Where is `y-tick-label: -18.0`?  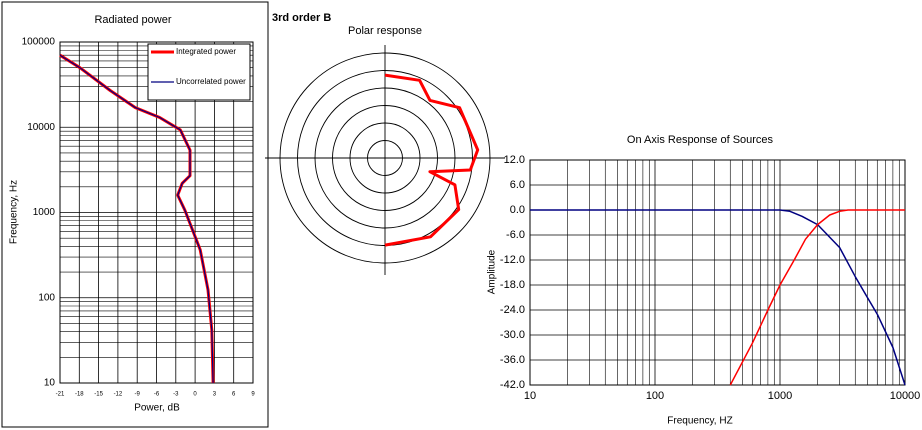 y-tick-label: -18.0 is located at coordinates (512, 285).